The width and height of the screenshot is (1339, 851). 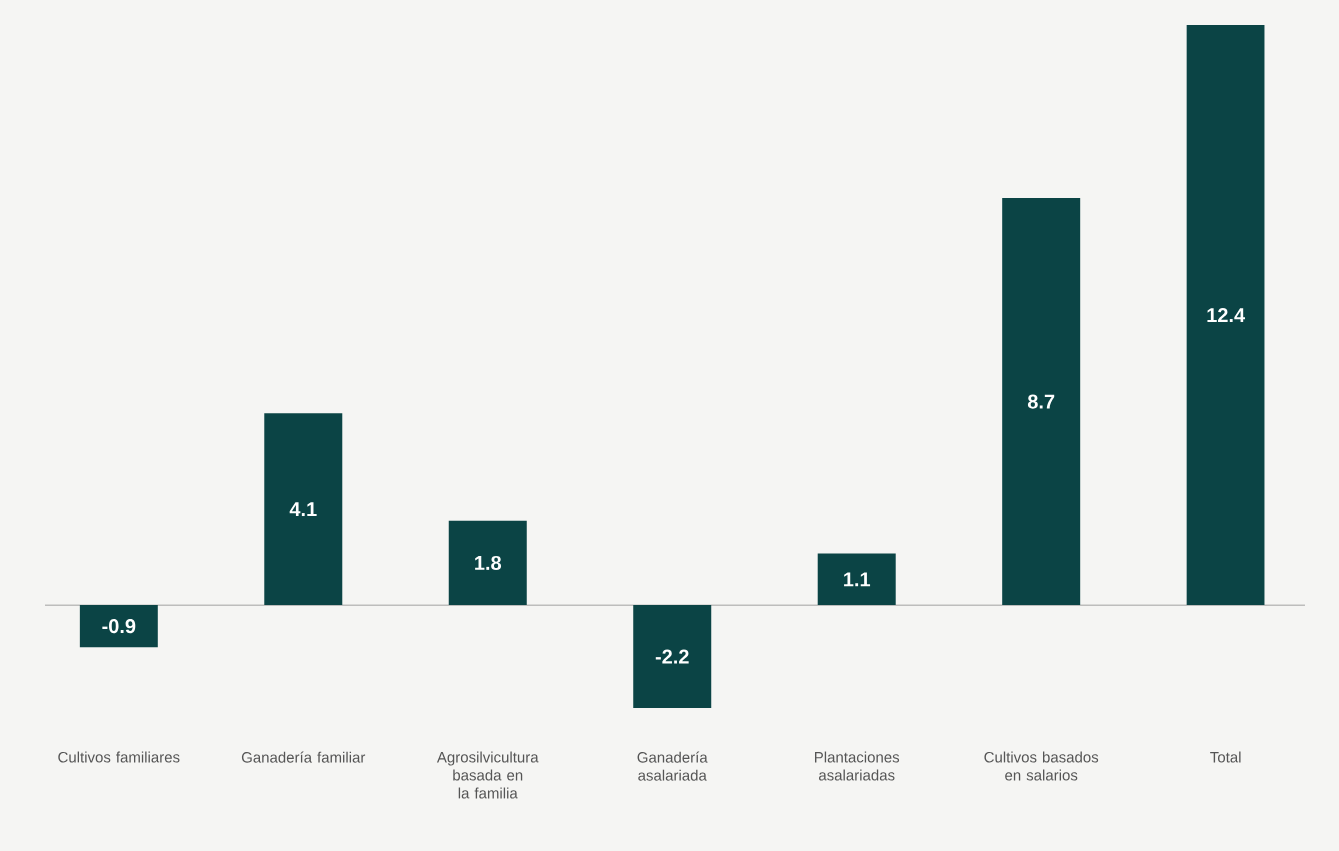 What do you see at coordinates (1041, 766) in the screenshot?
I see `x-tick-label: Cultivos basados en salarios` at bounding box center [1041, 766].